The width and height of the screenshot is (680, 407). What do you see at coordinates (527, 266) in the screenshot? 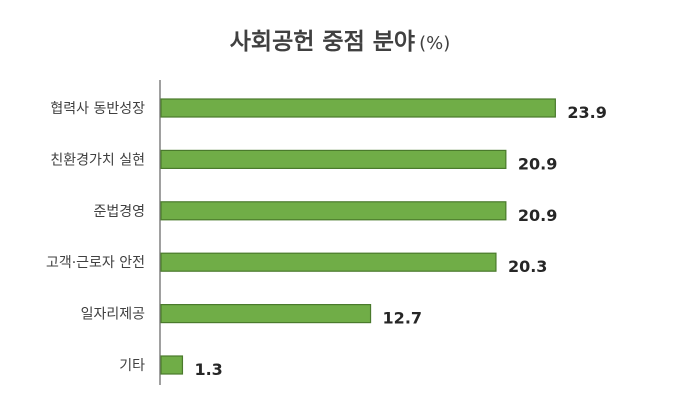
I see `data-label: 20.3` at bounding box center [527, 266].